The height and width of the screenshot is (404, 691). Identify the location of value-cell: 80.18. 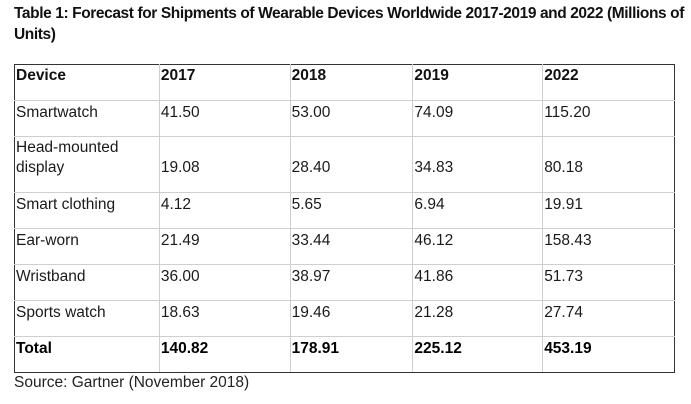
(608, 164).